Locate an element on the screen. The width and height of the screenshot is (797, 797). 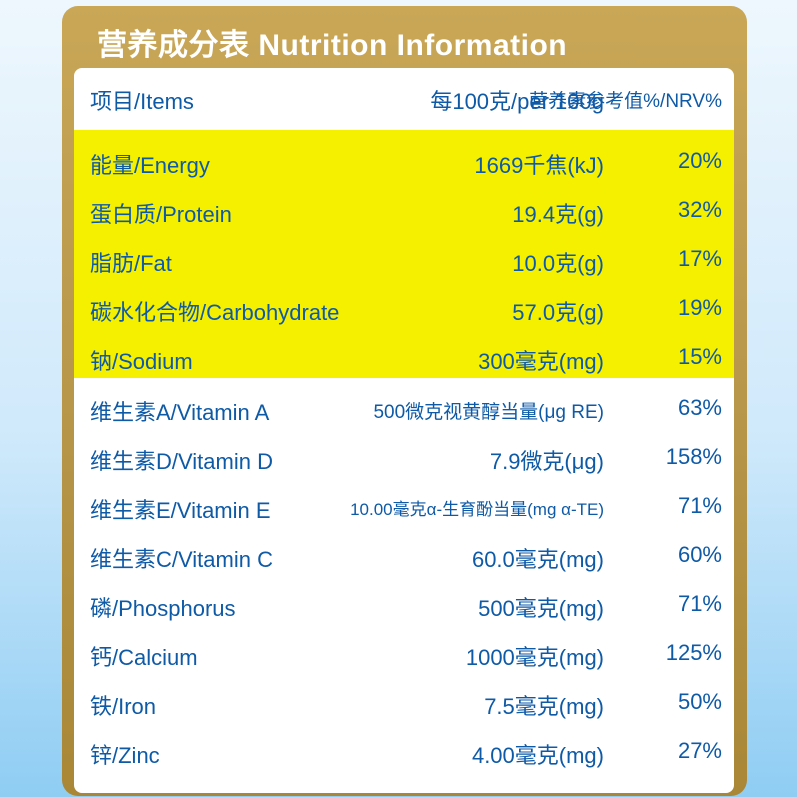
table-row: 磷/Phosphorus 500毫克(mg) 71% is located at coordinates (404, 603).